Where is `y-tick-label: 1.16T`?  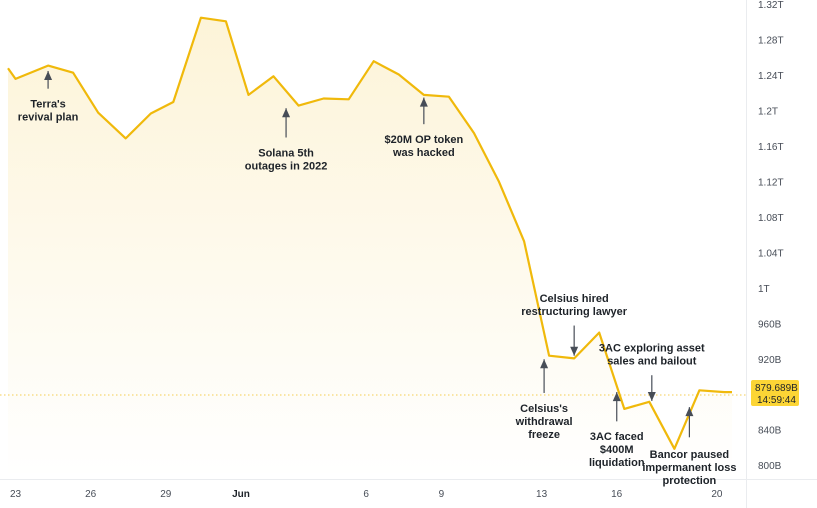 y-tick-label: 1.16T is located at coordinates (771, 147).